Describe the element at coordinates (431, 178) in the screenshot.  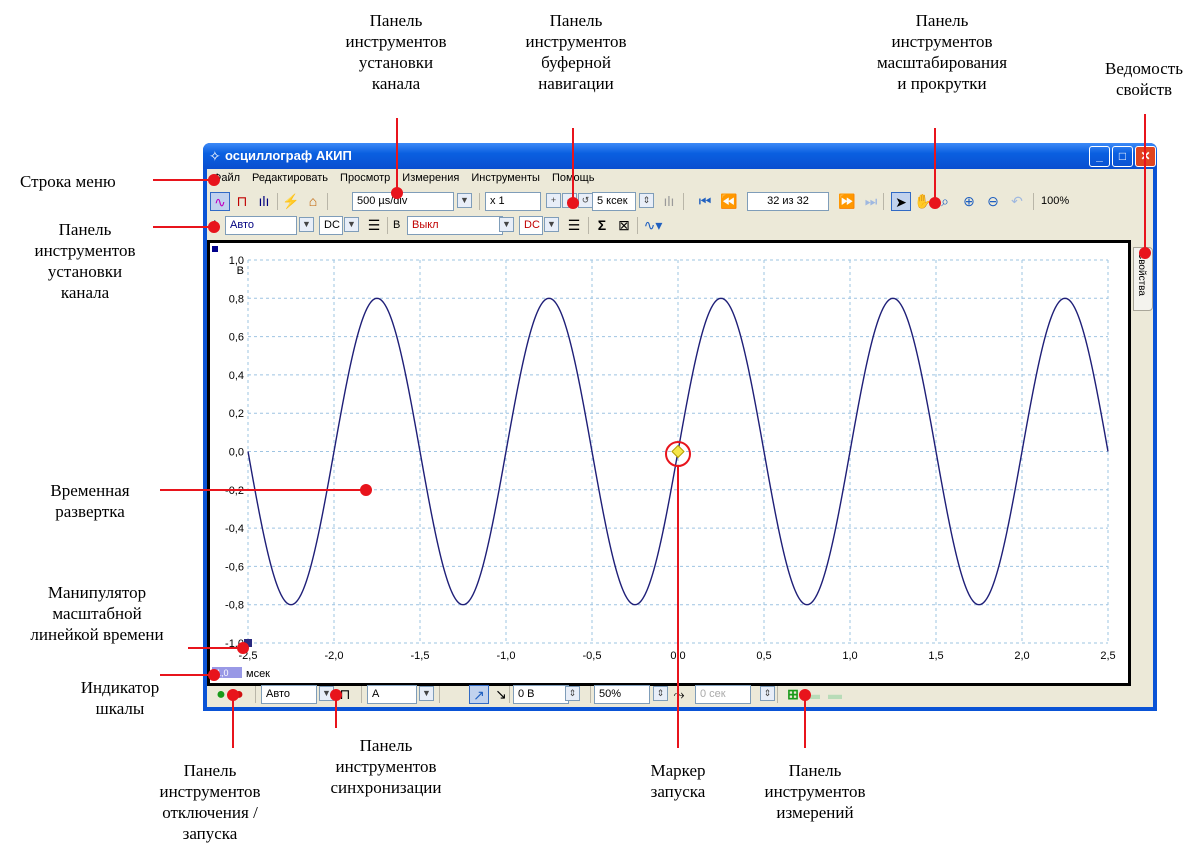
I see `menu-measurements: Измерения` at that location.